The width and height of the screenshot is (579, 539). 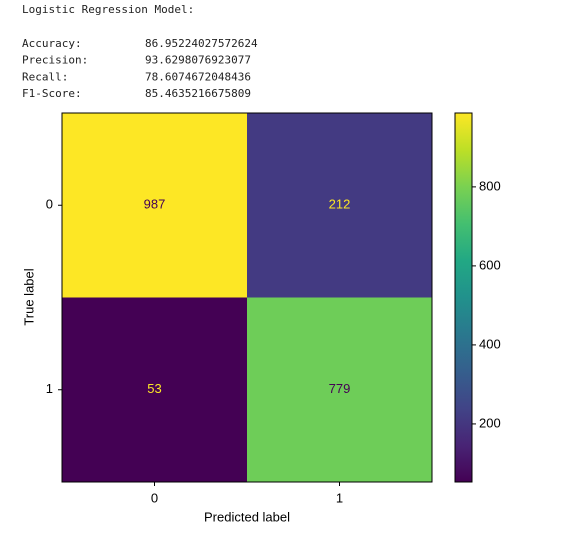 What do you see at coordinates (55, 60) in the screenshot?
I see `metric-name: Precision:` at bounding box center [55, 60].